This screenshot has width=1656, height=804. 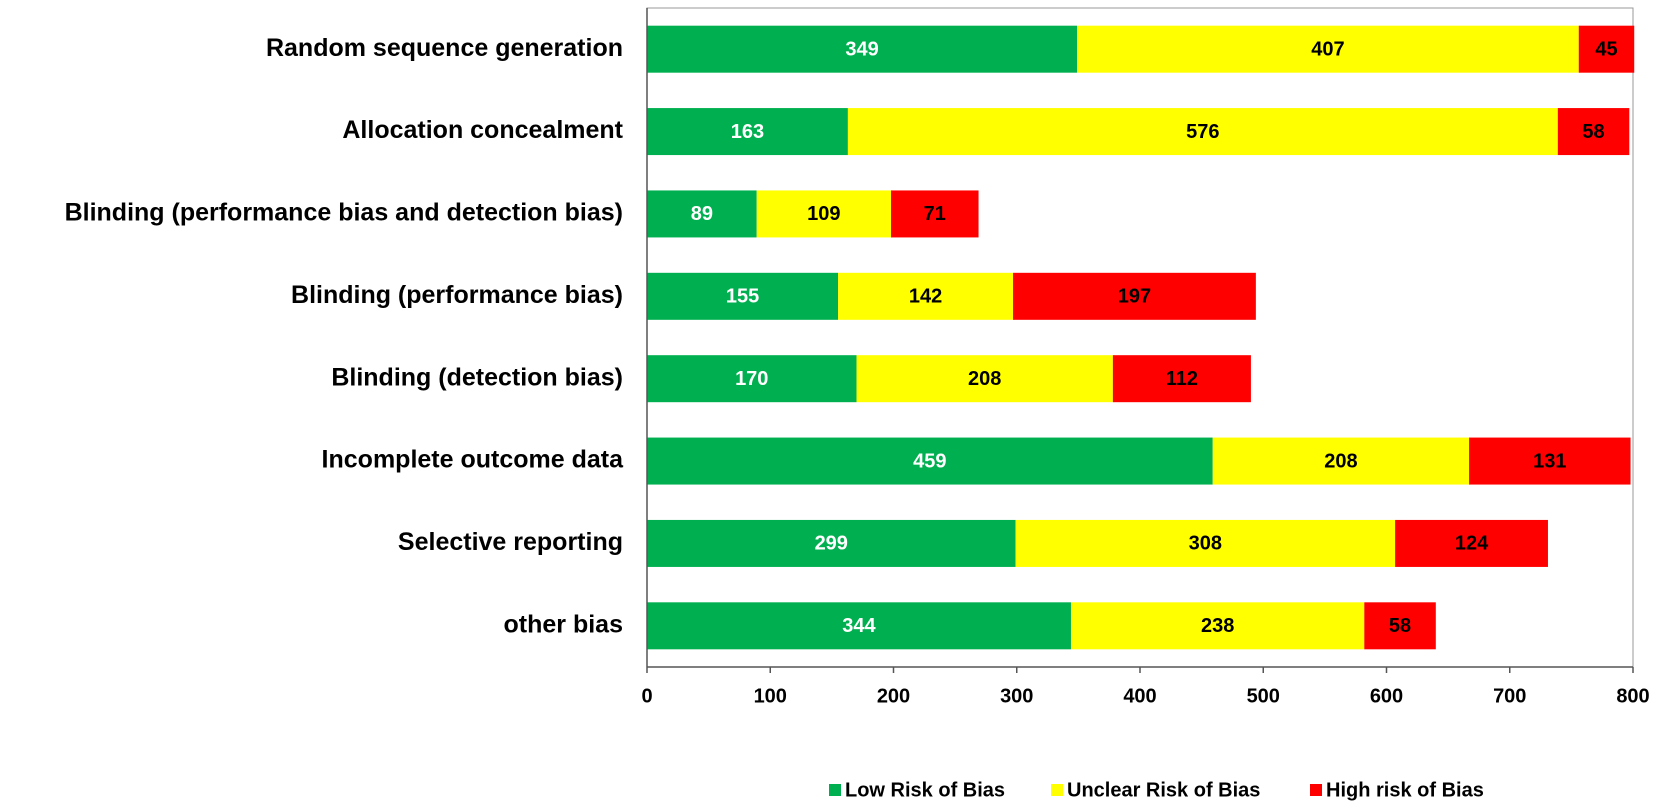 I want to click on data-label: 109, so click(x=823, y=214).